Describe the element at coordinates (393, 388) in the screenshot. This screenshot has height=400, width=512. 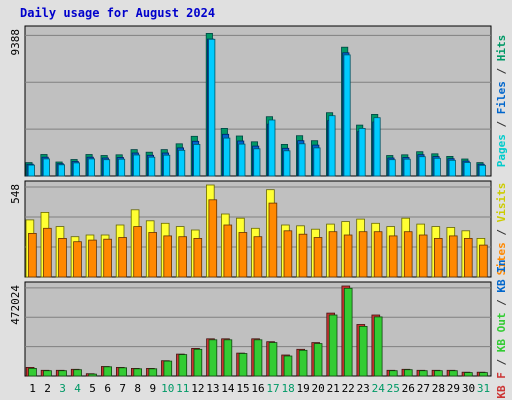
I see `x-tick-label: 25` at that location.